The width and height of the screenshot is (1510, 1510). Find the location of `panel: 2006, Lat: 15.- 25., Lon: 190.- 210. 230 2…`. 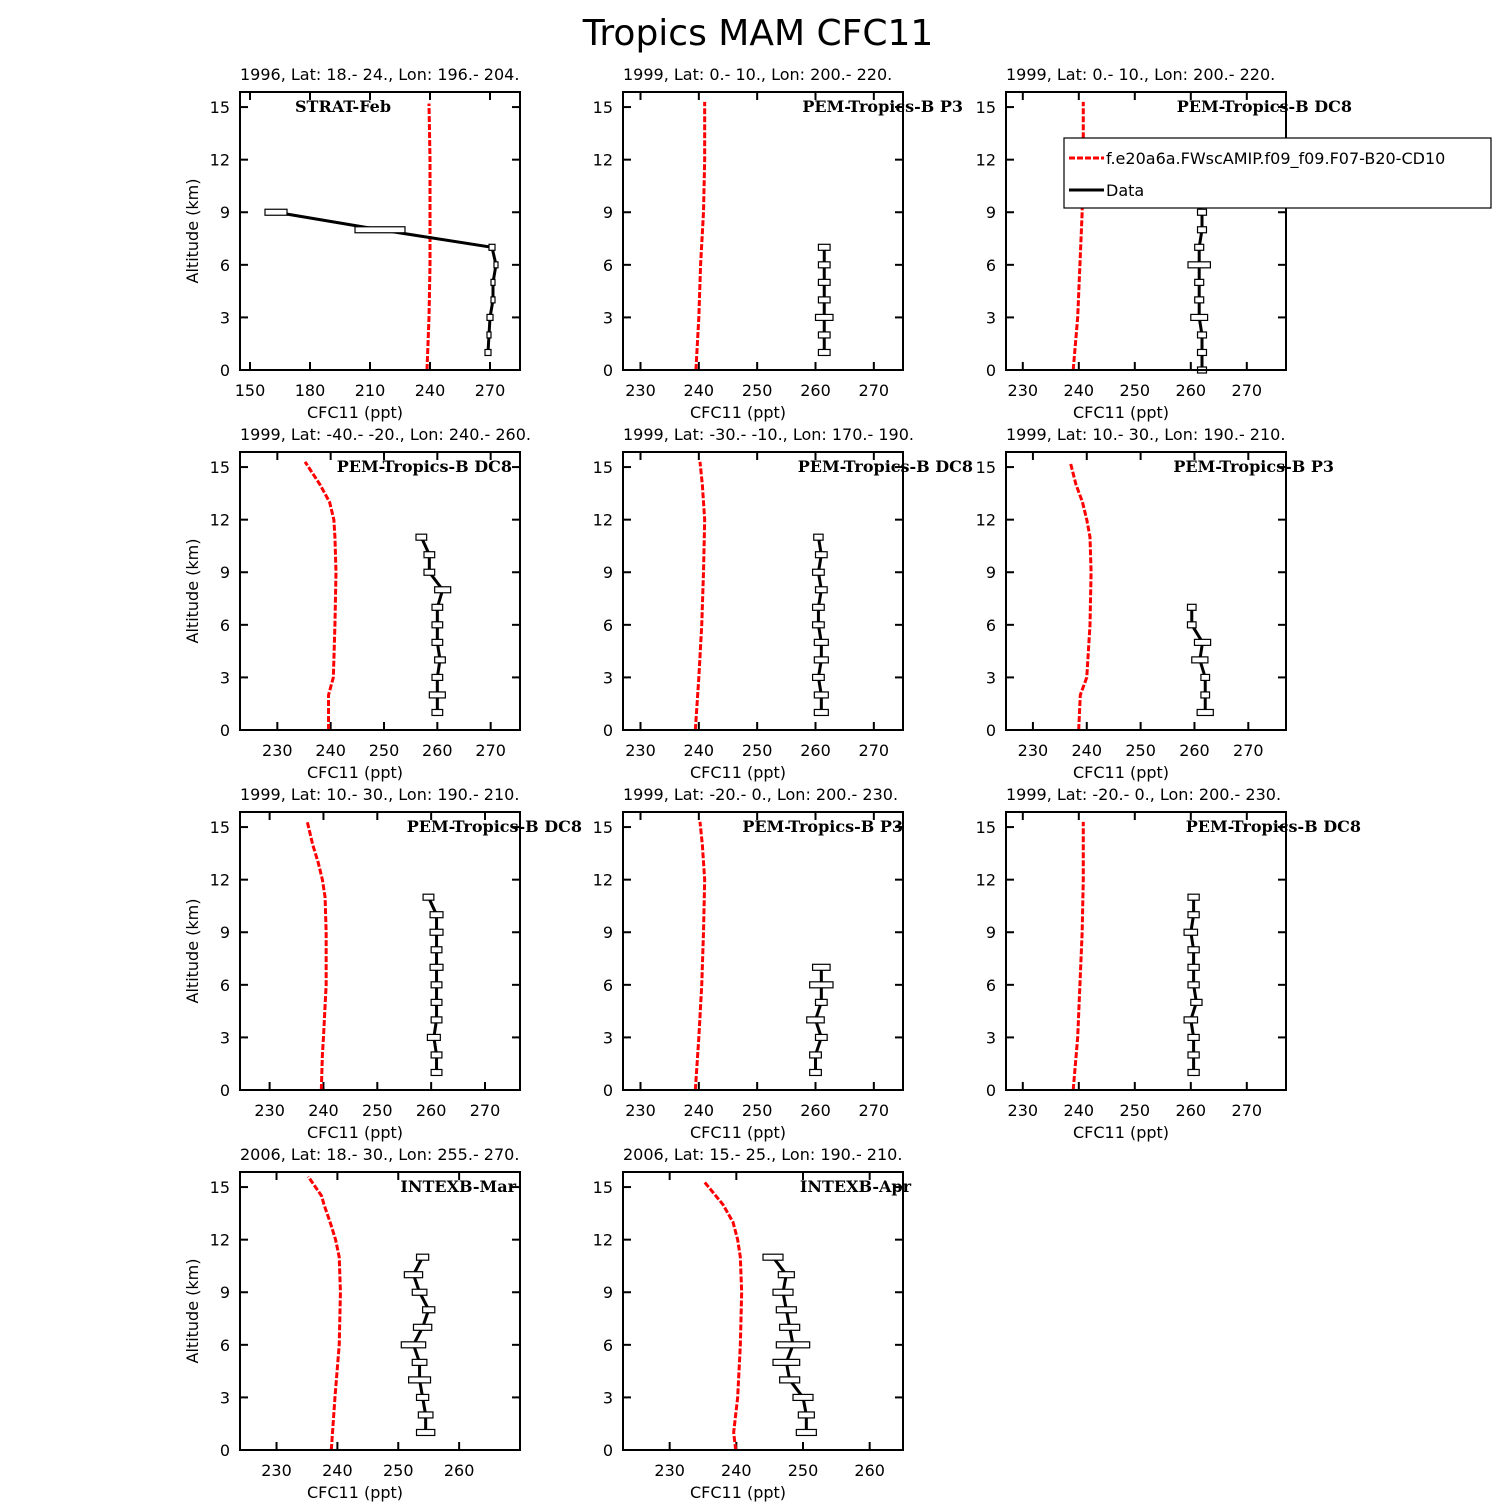

panel: 2006, Lat: 15.- 25., Lon: 190.- 210. 230 2… is located at coordinates (752, 1323).